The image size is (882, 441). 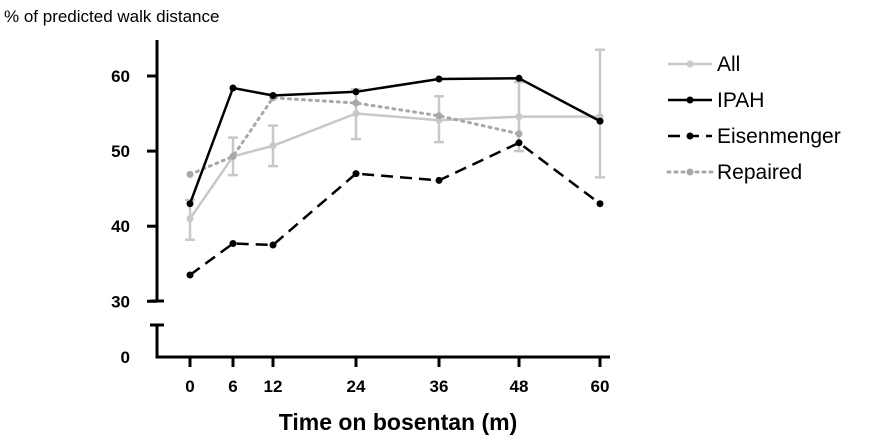 I want to click on x-tick-label: 60, so click(x=600, y=386).